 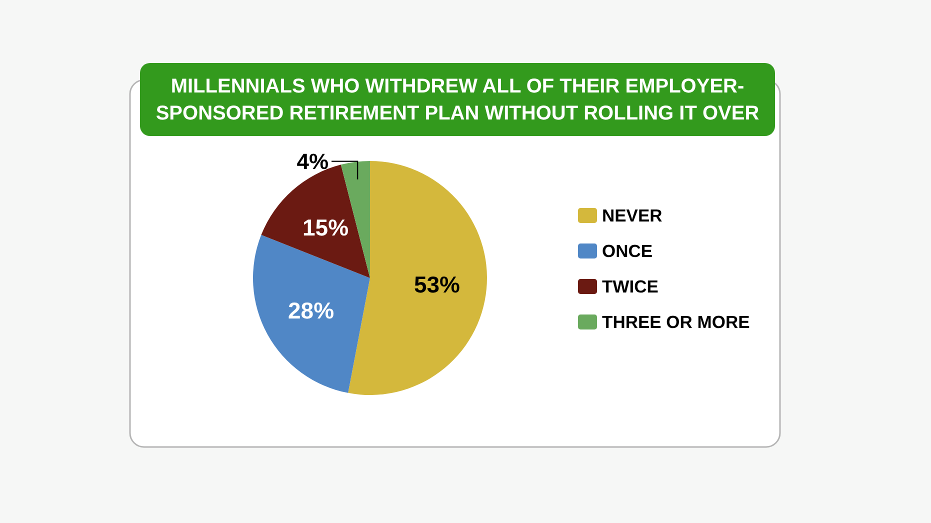 What do you see at coordinates (458, 100) in the screenshot?
I see `chart-title: MILLENNIALS WHO WITHDREW ALL OF THEIR EMPLOYER-SPONSORED RETIREMENT PLAN WITHOUT ROLLING IT OVER` at bounding box center [458, 100].